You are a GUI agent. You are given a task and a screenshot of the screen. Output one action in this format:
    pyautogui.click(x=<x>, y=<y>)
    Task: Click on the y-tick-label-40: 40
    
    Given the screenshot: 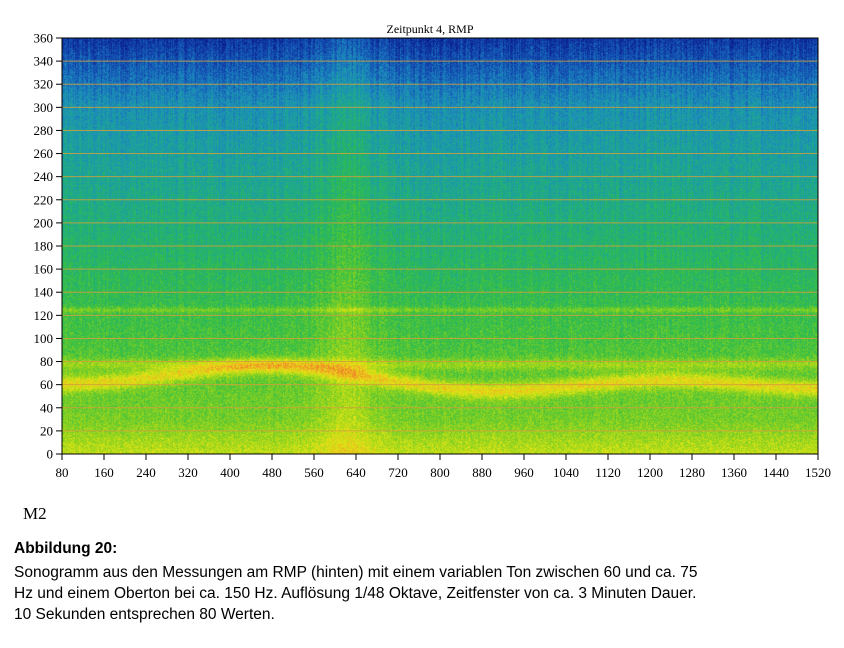 What is the action you would take?
    pyautogui.click(x=46, y=407)
    